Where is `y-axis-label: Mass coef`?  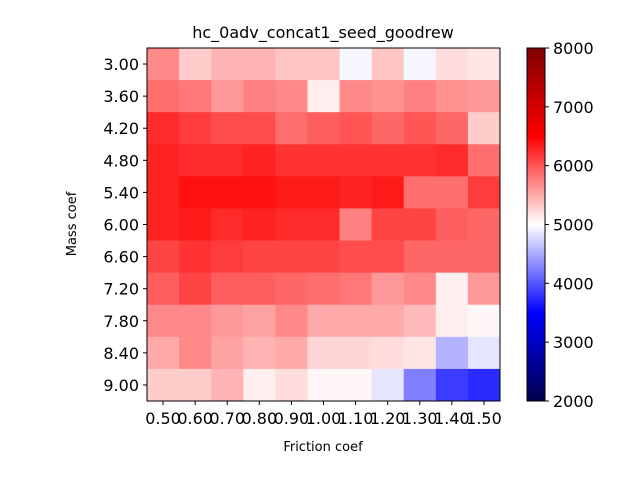
y-axis-label: Mass coef is located at coordinates (72, 223).